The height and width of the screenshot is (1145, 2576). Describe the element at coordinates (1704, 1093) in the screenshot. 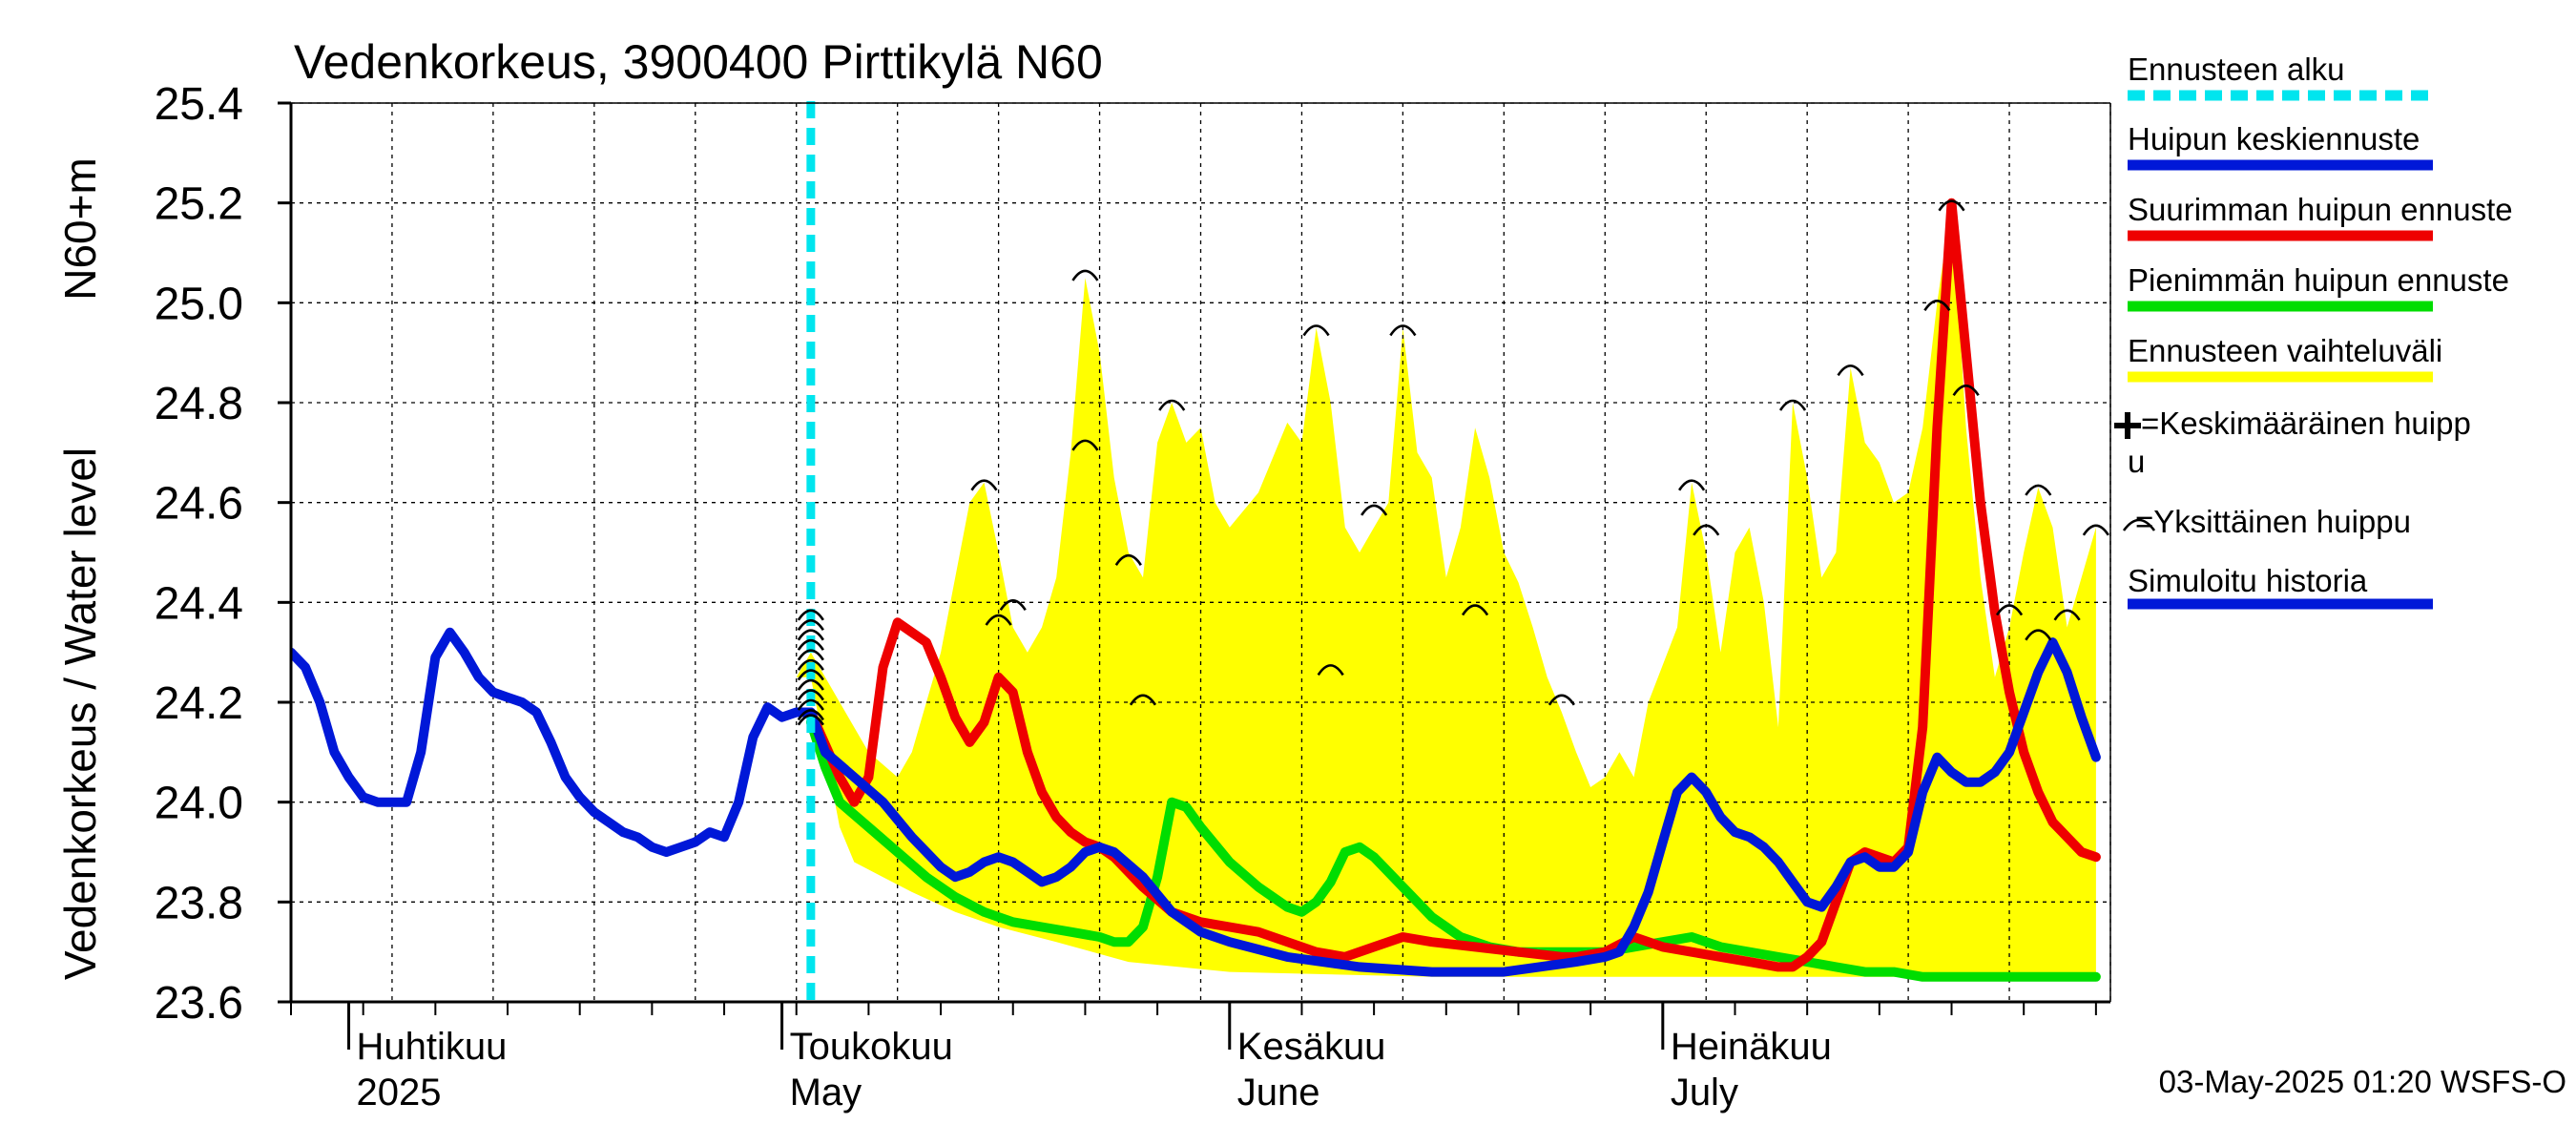

I see `x-month-sublabel: July` at that location.